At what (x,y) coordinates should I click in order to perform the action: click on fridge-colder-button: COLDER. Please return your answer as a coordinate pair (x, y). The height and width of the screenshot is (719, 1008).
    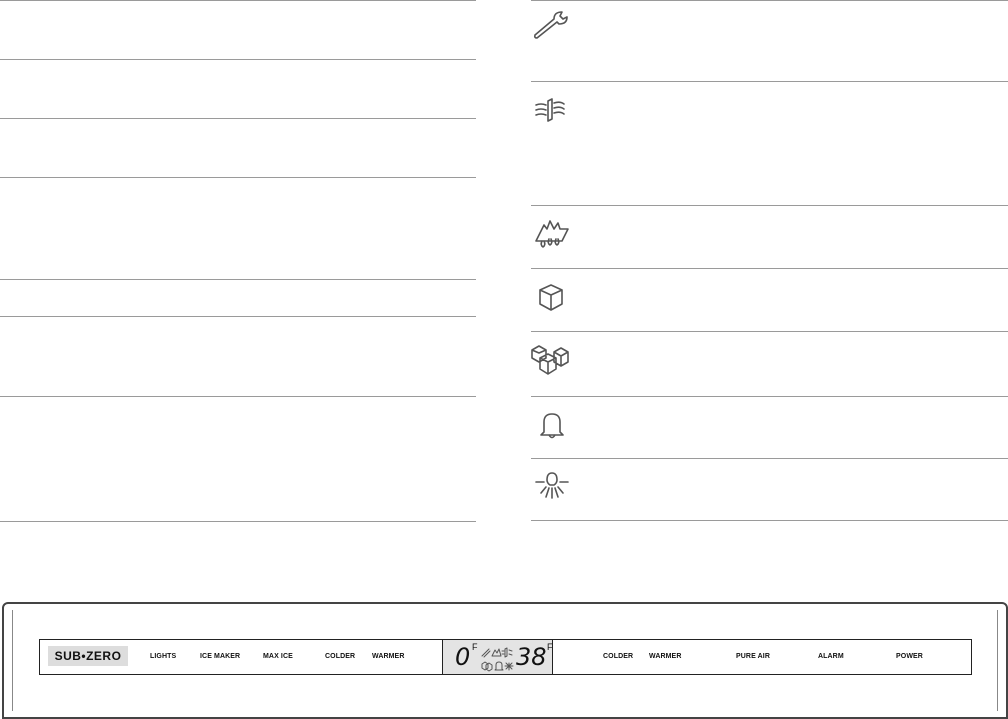
    Looking at the image, I should click on (618, 656).